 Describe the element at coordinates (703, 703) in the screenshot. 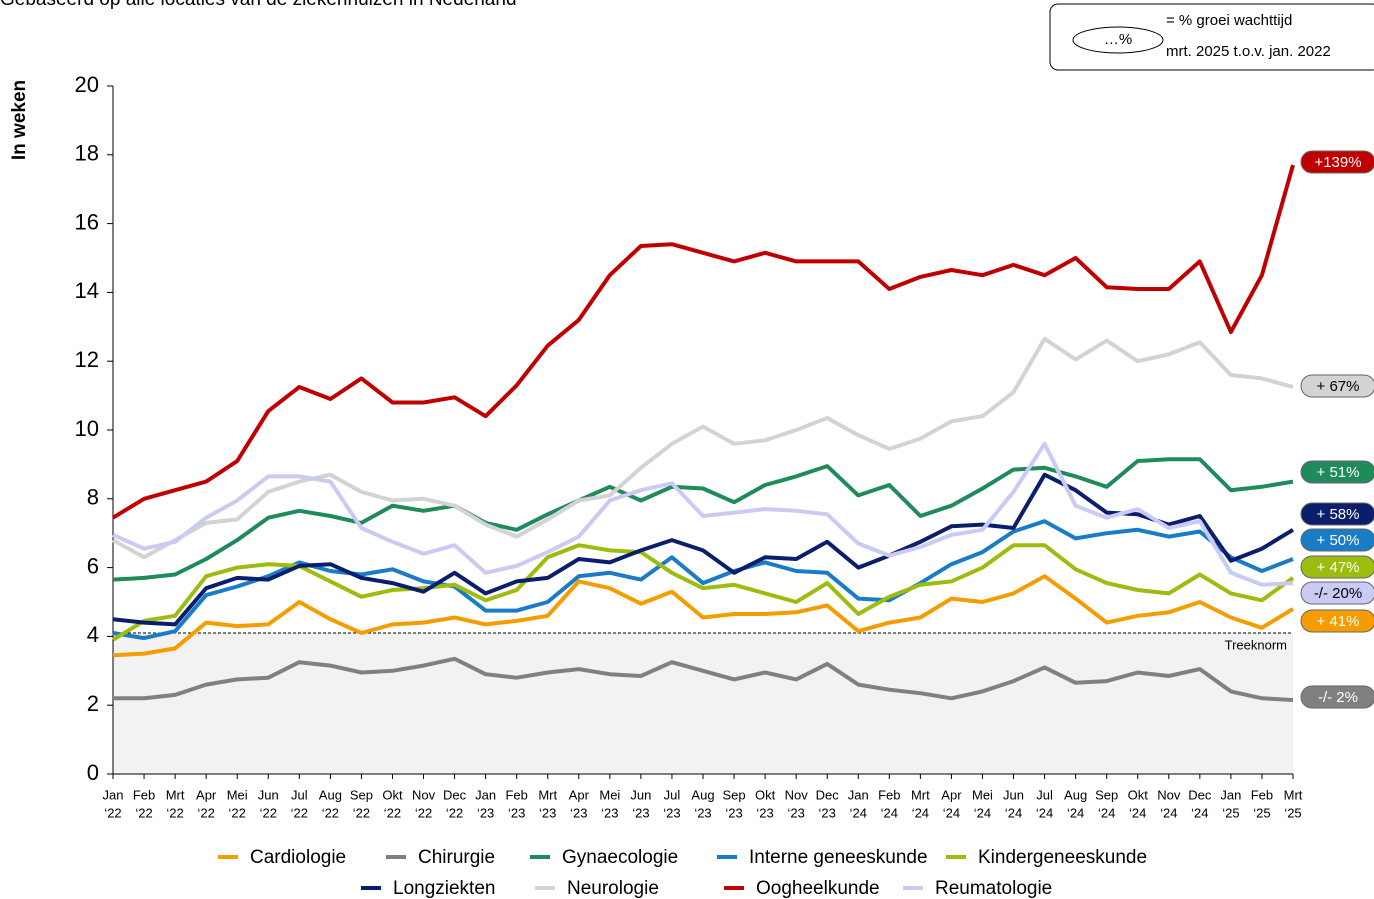

I see `reference-area` at that location.